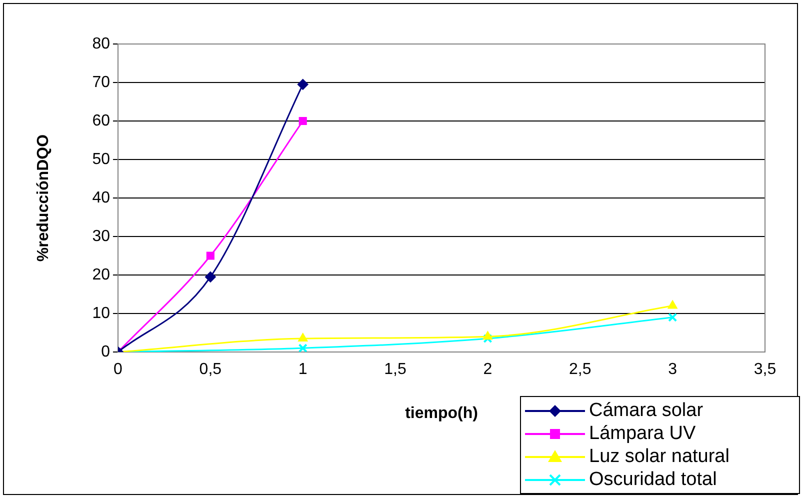 Image resolution: width=803 pixels, height=498 pixels. Describe the element at coordinates (101, 275) in the screenshot. I see `y-tick-label: 20` at that location.